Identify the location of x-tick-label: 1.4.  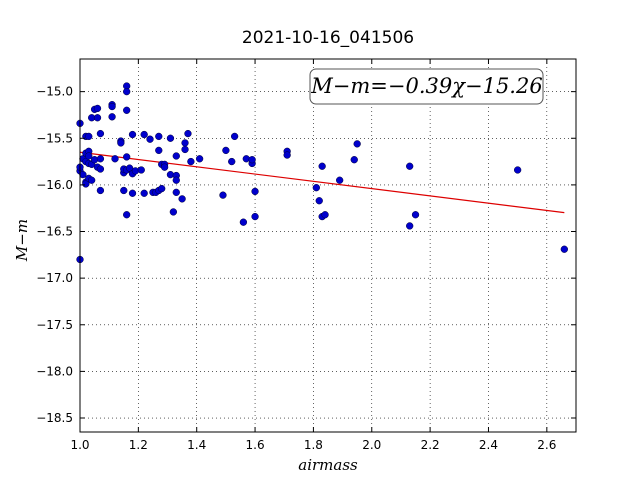
(196, 445).